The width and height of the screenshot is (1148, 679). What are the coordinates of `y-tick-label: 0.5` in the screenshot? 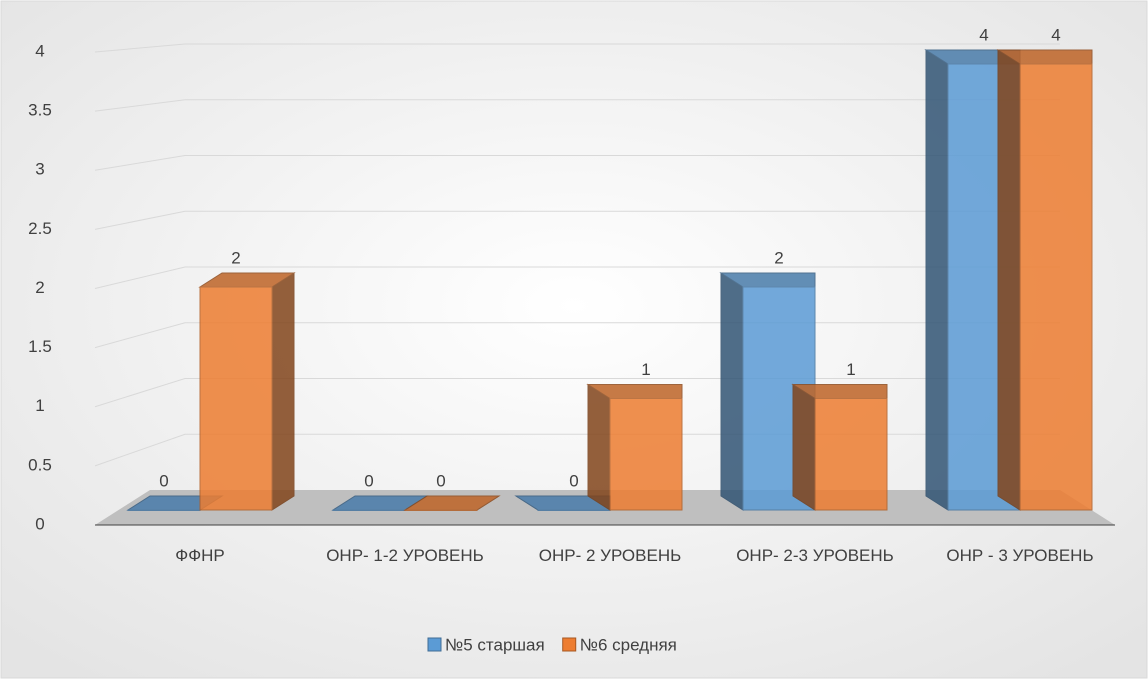 It's located at (40, 464).